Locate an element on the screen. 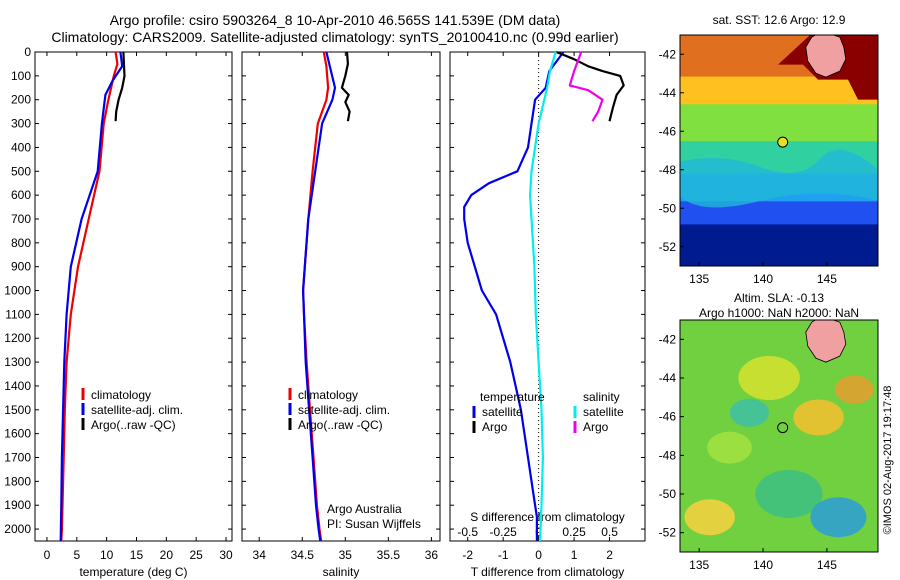  s-xtick-label: 0.25 is located at coordinates (574, 532).